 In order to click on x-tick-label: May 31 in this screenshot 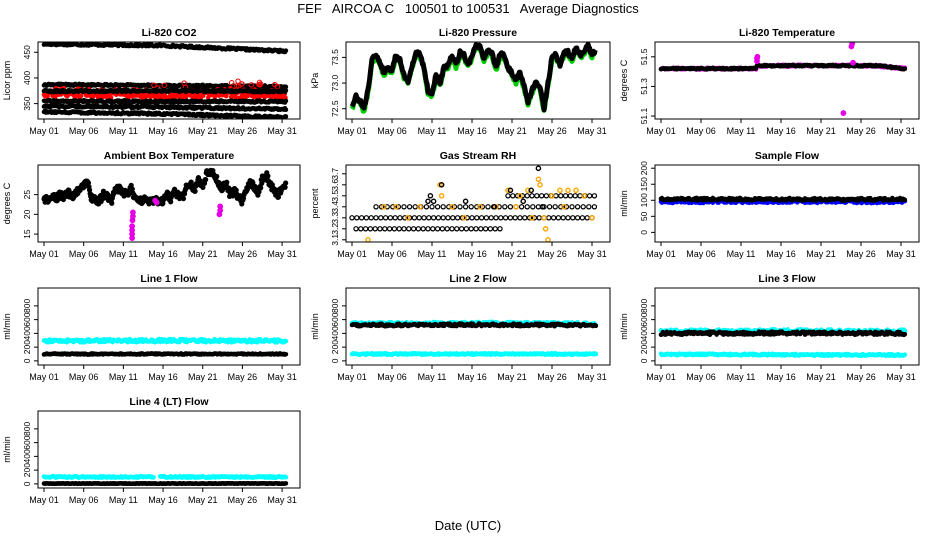, I will do `click(592, 131)`.